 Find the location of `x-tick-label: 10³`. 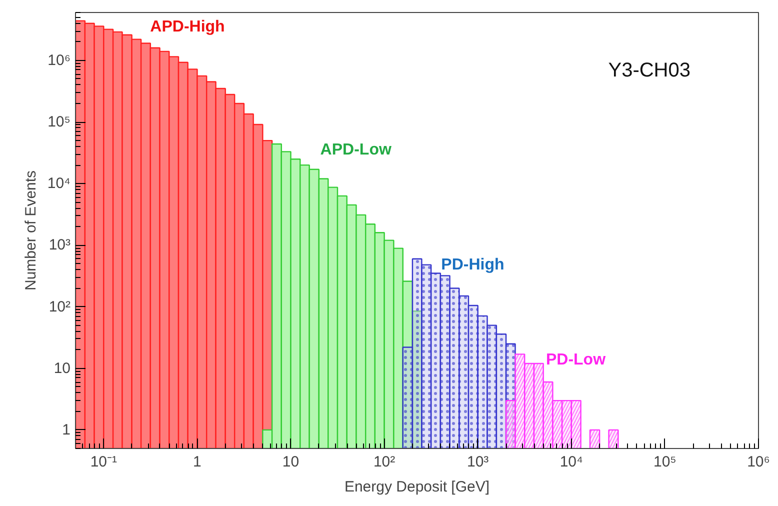

x-tick-label: 10³ is located at coordinates (478, 462).